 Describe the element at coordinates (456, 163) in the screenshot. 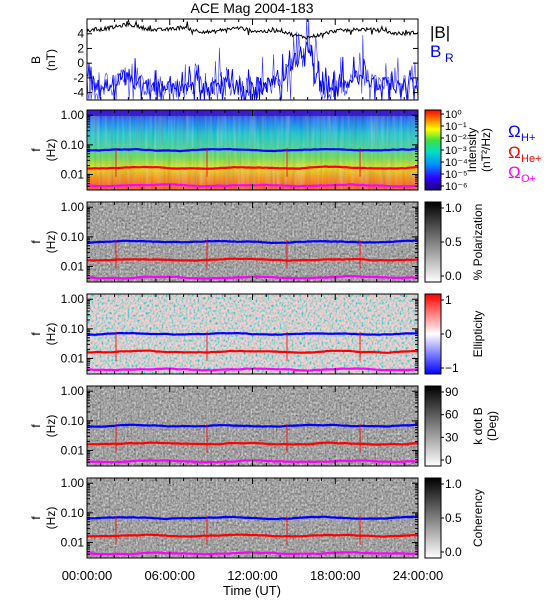

I see `colorbar-tick-label: 10⁻⁴` at that location.